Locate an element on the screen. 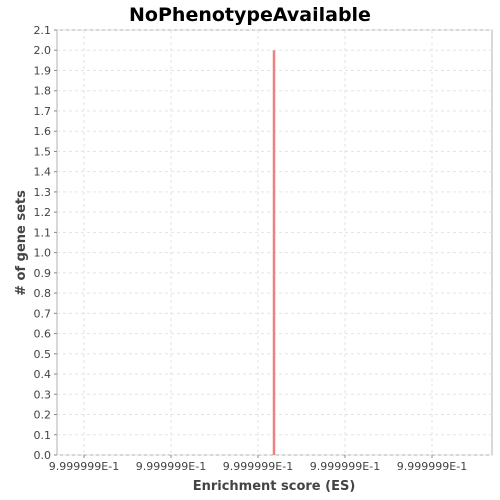 This screenshot has height=500, width=500. y-tick-label: 0.7 is located at coordinates (43, 313).